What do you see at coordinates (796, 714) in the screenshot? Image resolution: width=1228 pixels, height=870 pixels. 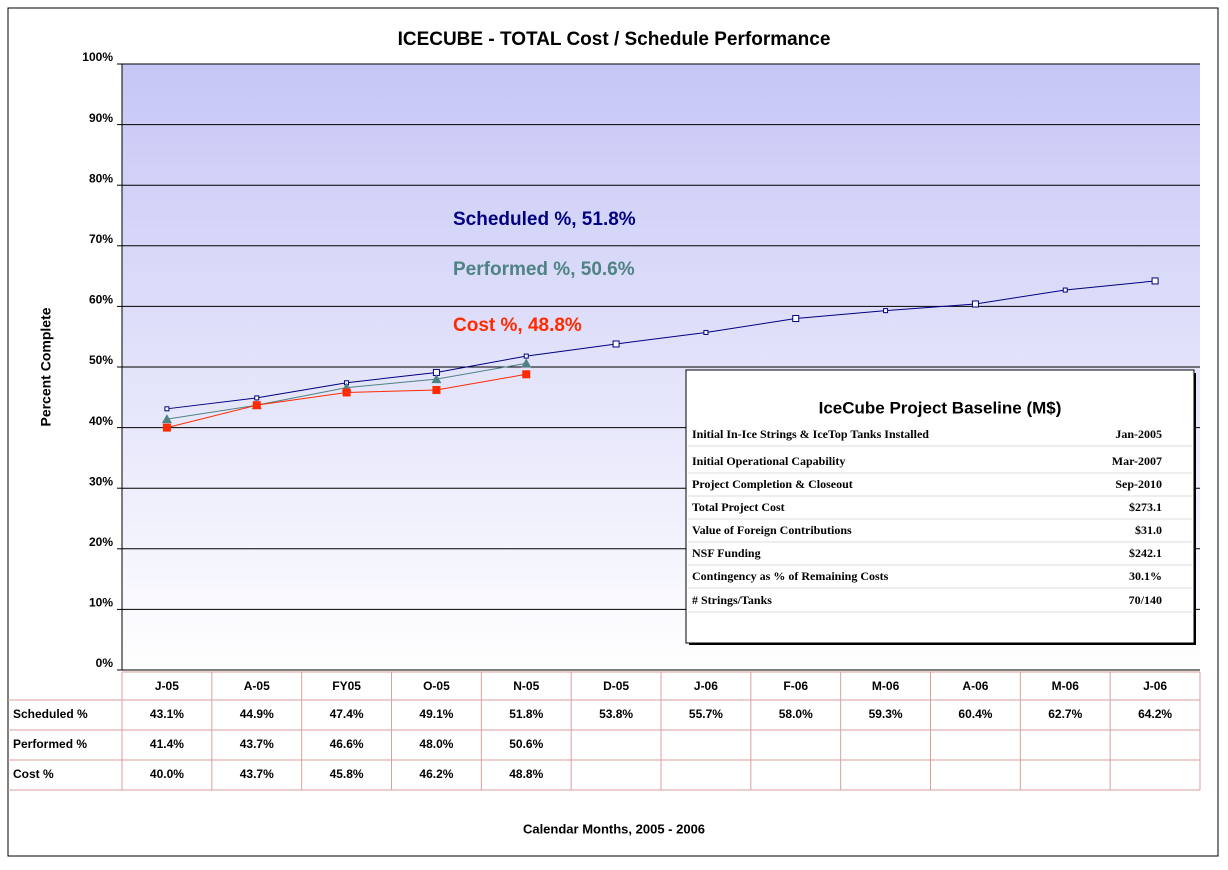 I see `table-value: 58.0%` at bounding box center [796, 714].